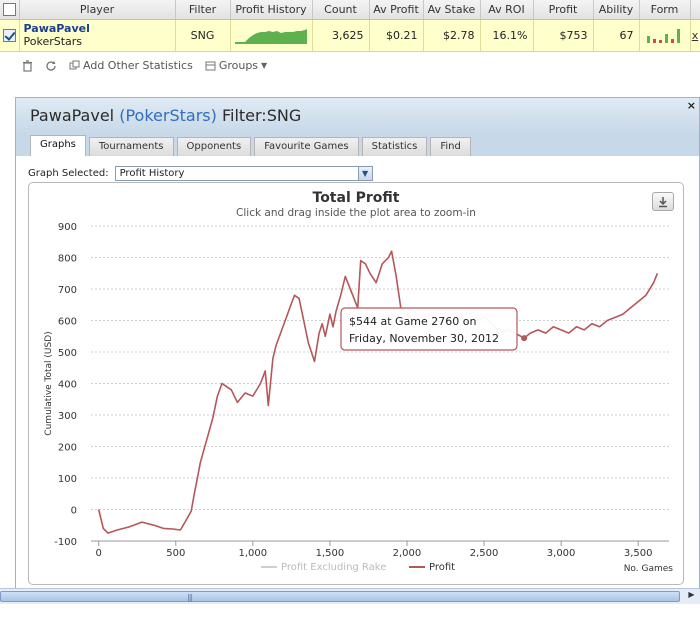 The image size is (700, 626). I want to click on chart-title: Total Profit, so click(356, 198).